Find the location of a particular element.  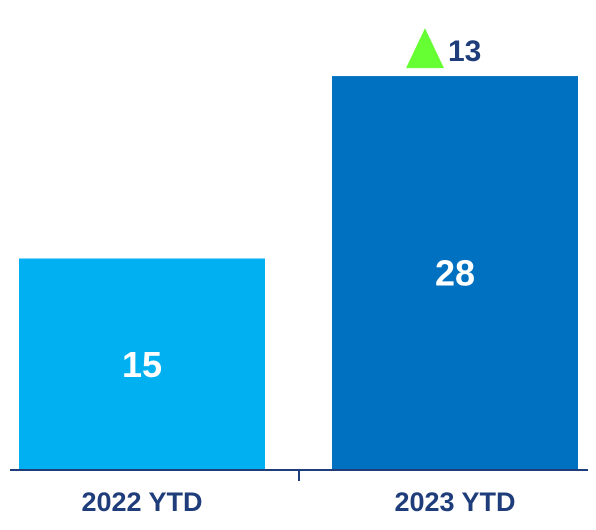

bar-value-labels: 15 28 is located at coordinates (298, 319).